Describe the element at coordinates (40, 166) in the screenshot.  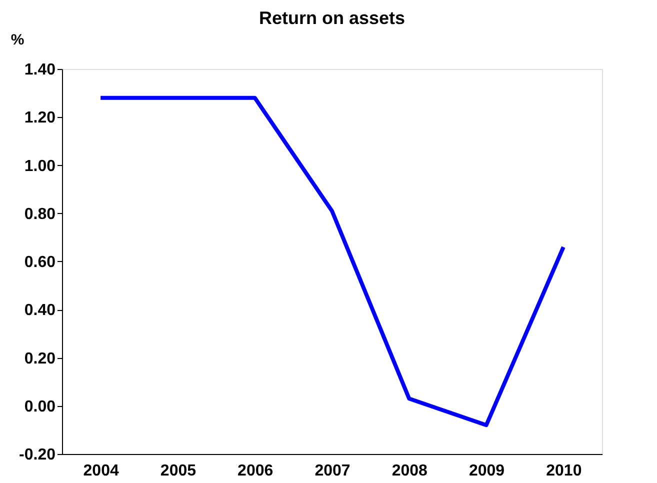
I see `y-tick-label: 1.00` at that location.